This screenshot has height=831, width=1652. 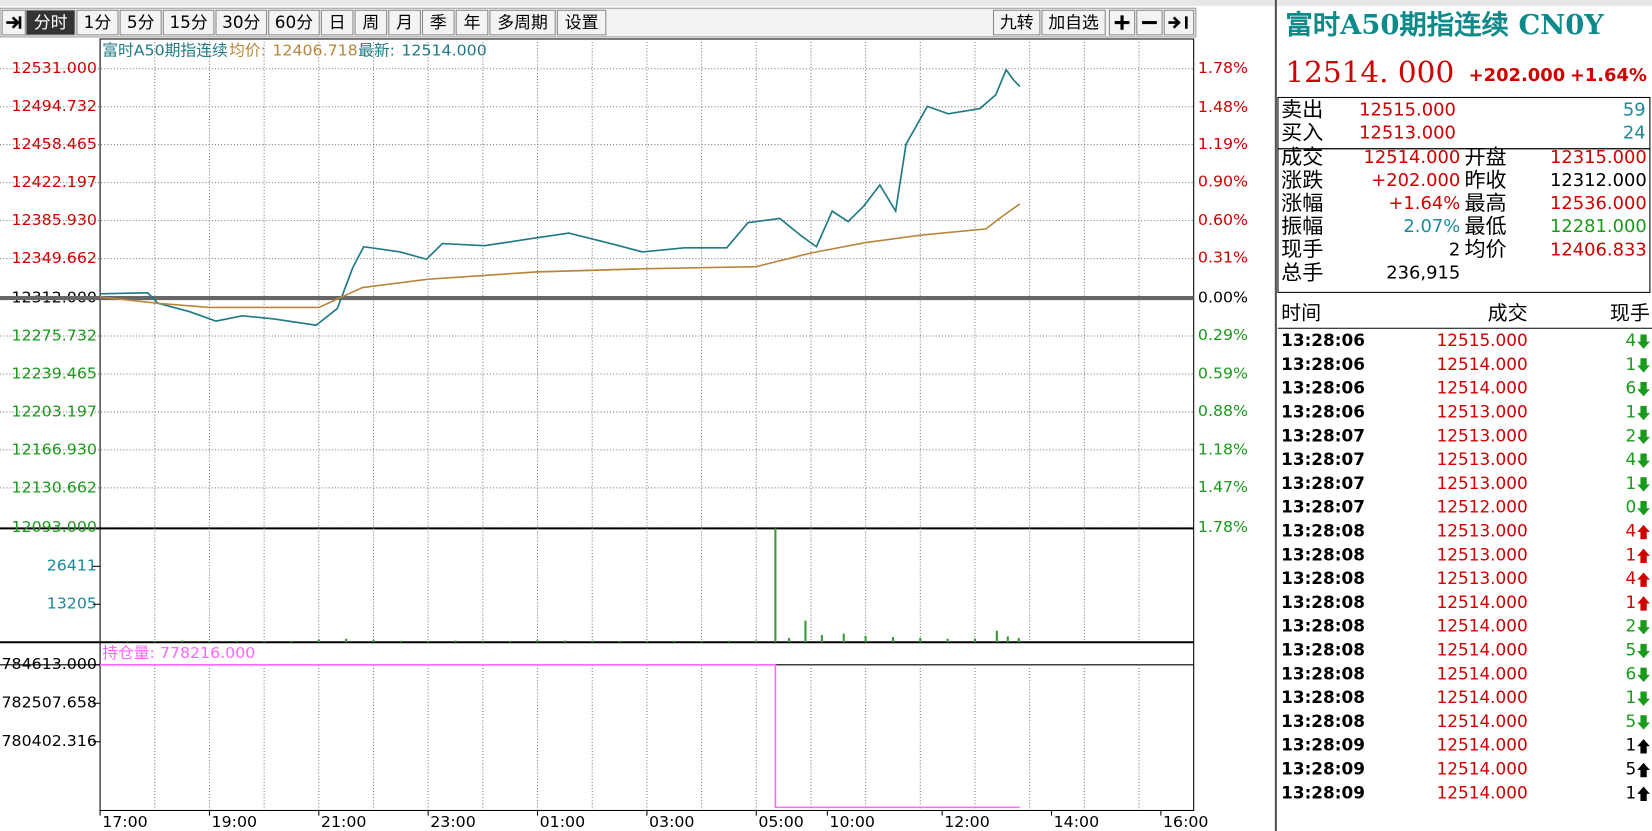 I want to click on button-label: 日, so click(x=337, y=22).